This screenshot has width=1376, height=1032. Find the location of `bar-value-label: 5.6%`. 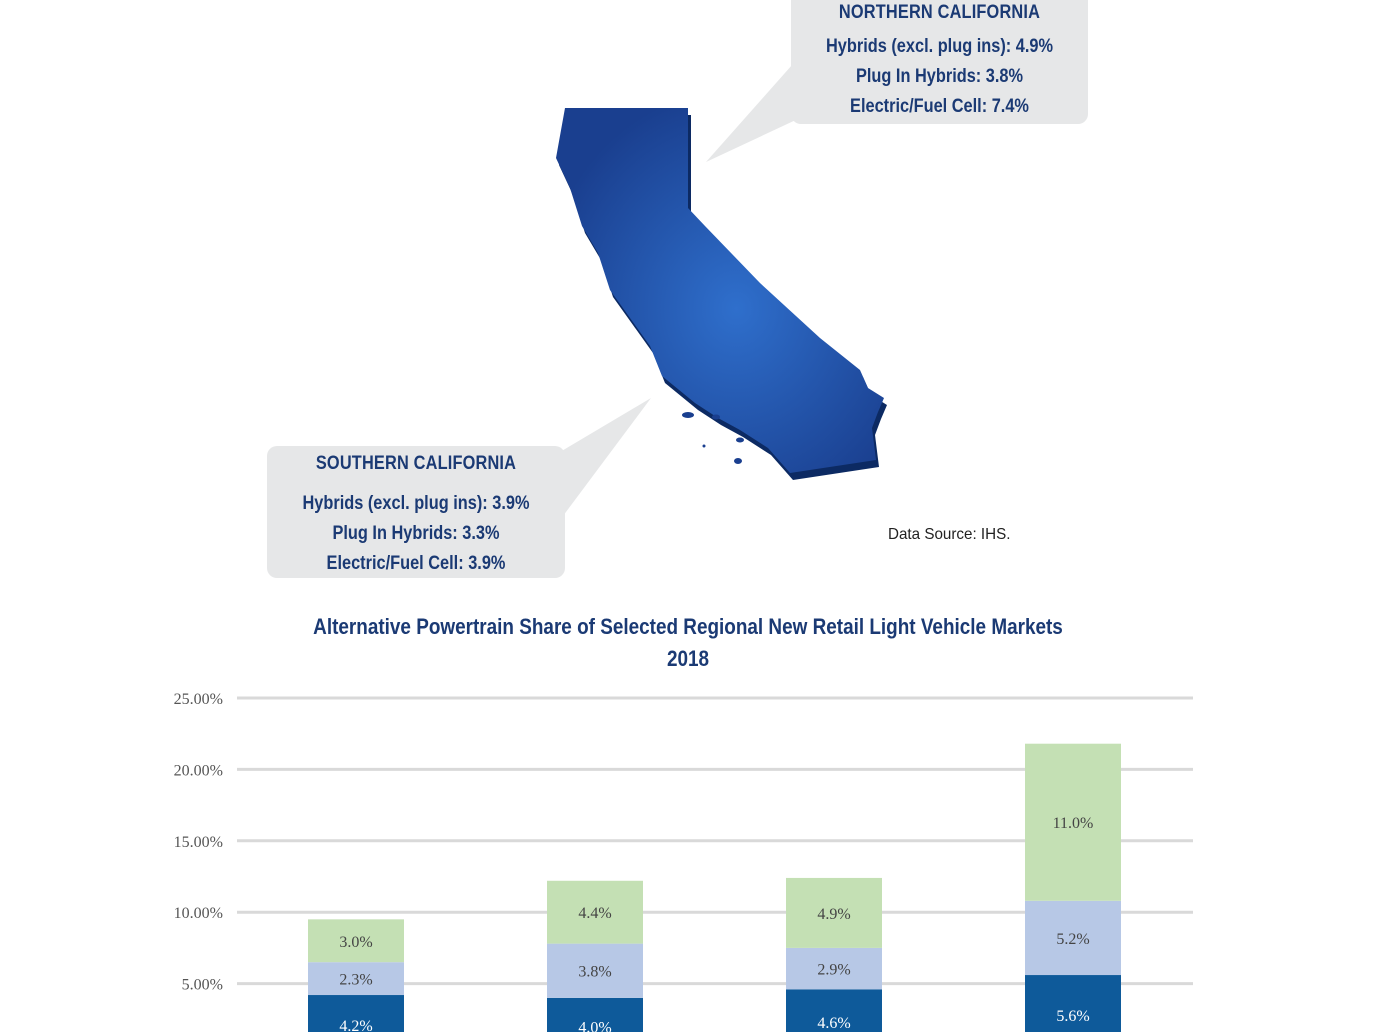

bar-value-label: 5.6% is located at coordinates (1072, 1016).